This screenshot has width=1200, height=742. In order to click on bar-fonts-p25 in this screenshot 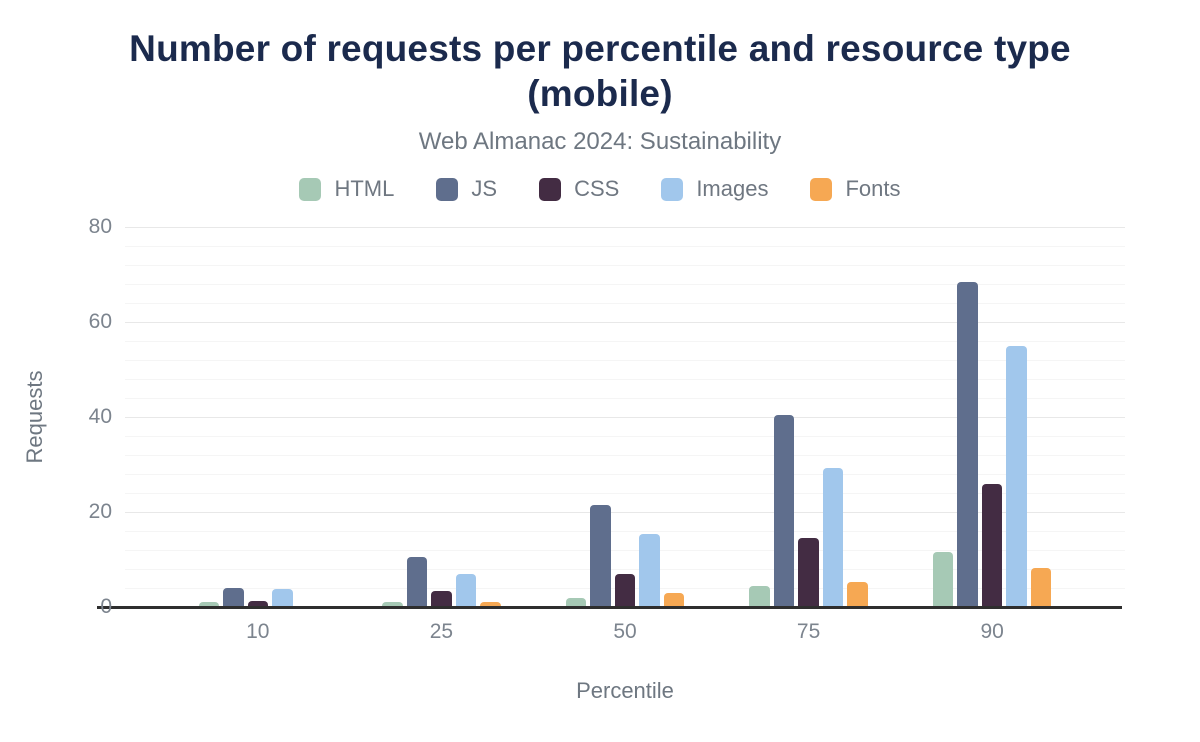, I will do `click(490, 604)`.